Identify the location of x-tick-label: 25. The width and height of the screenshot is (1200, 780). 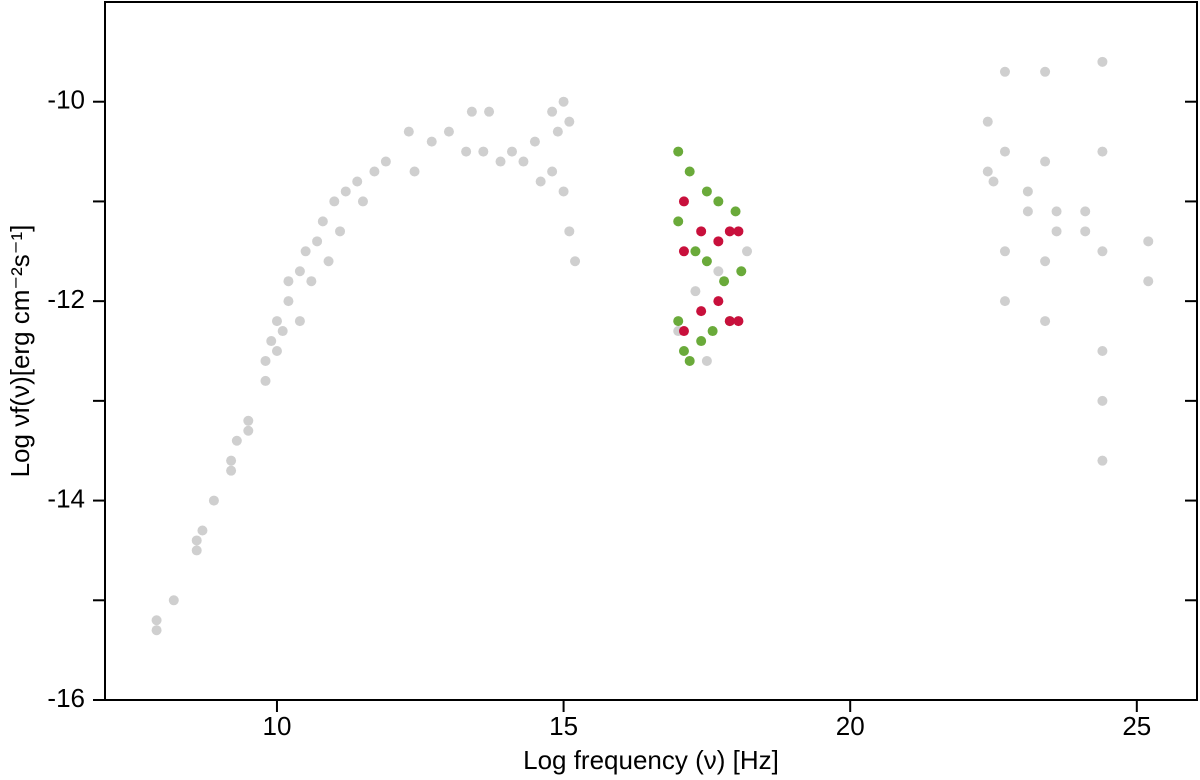
(1136, 726).